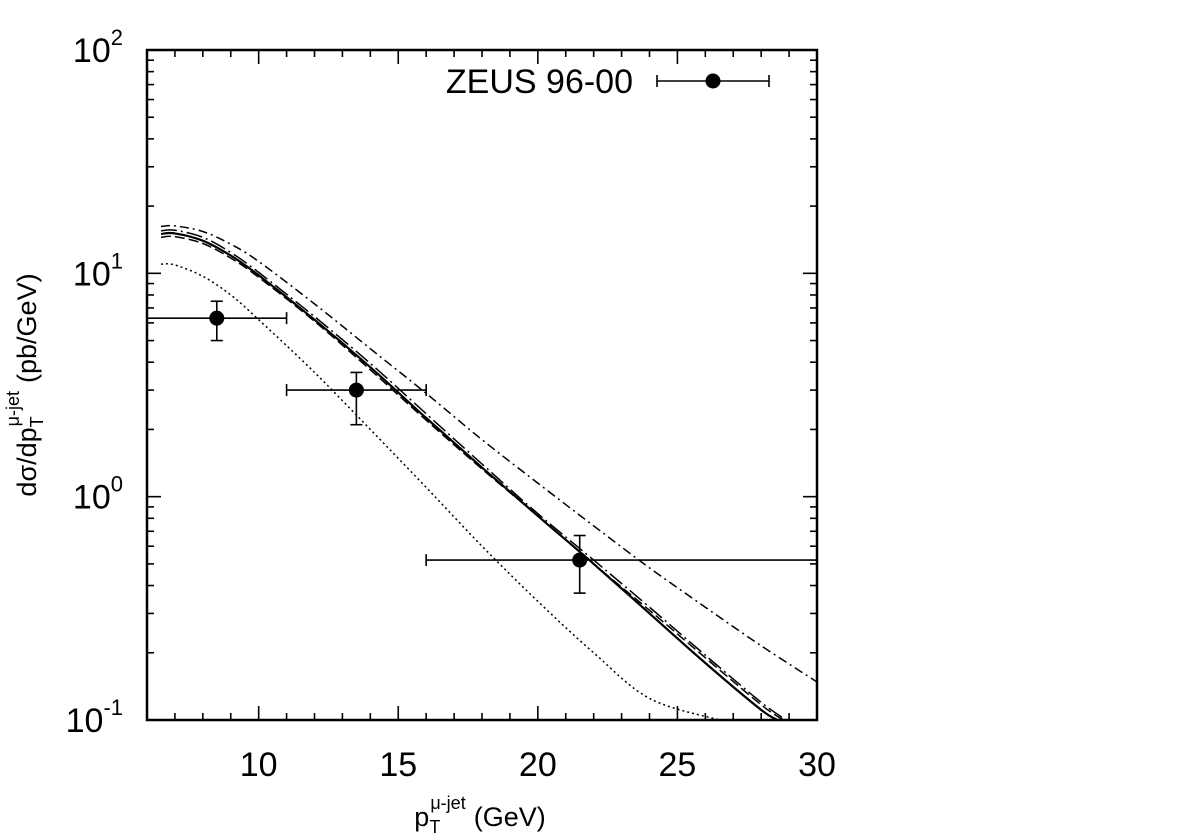 The width and height of the screenshot is (1199, 840). What do you see at coordinates (259, 765) in the screenshot?
I see `x-tick-label: 10` at bounding box center [259, 765].